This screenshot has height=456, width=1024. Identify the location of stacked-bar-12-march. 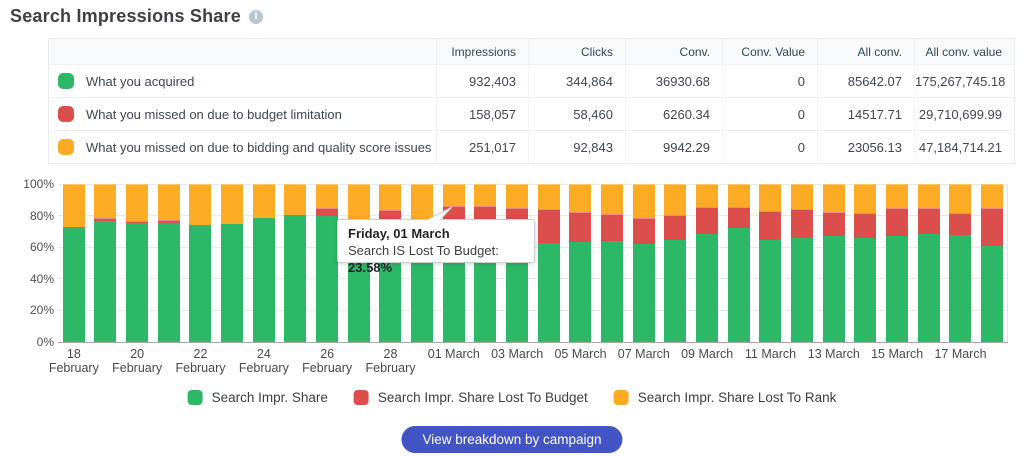
(802, 263).